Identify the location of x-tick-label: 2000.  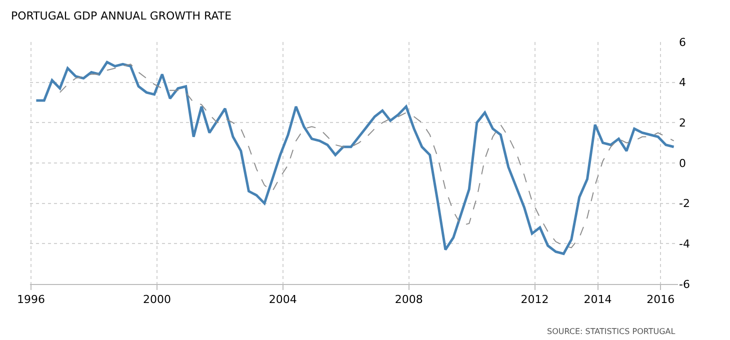
(156, 299).